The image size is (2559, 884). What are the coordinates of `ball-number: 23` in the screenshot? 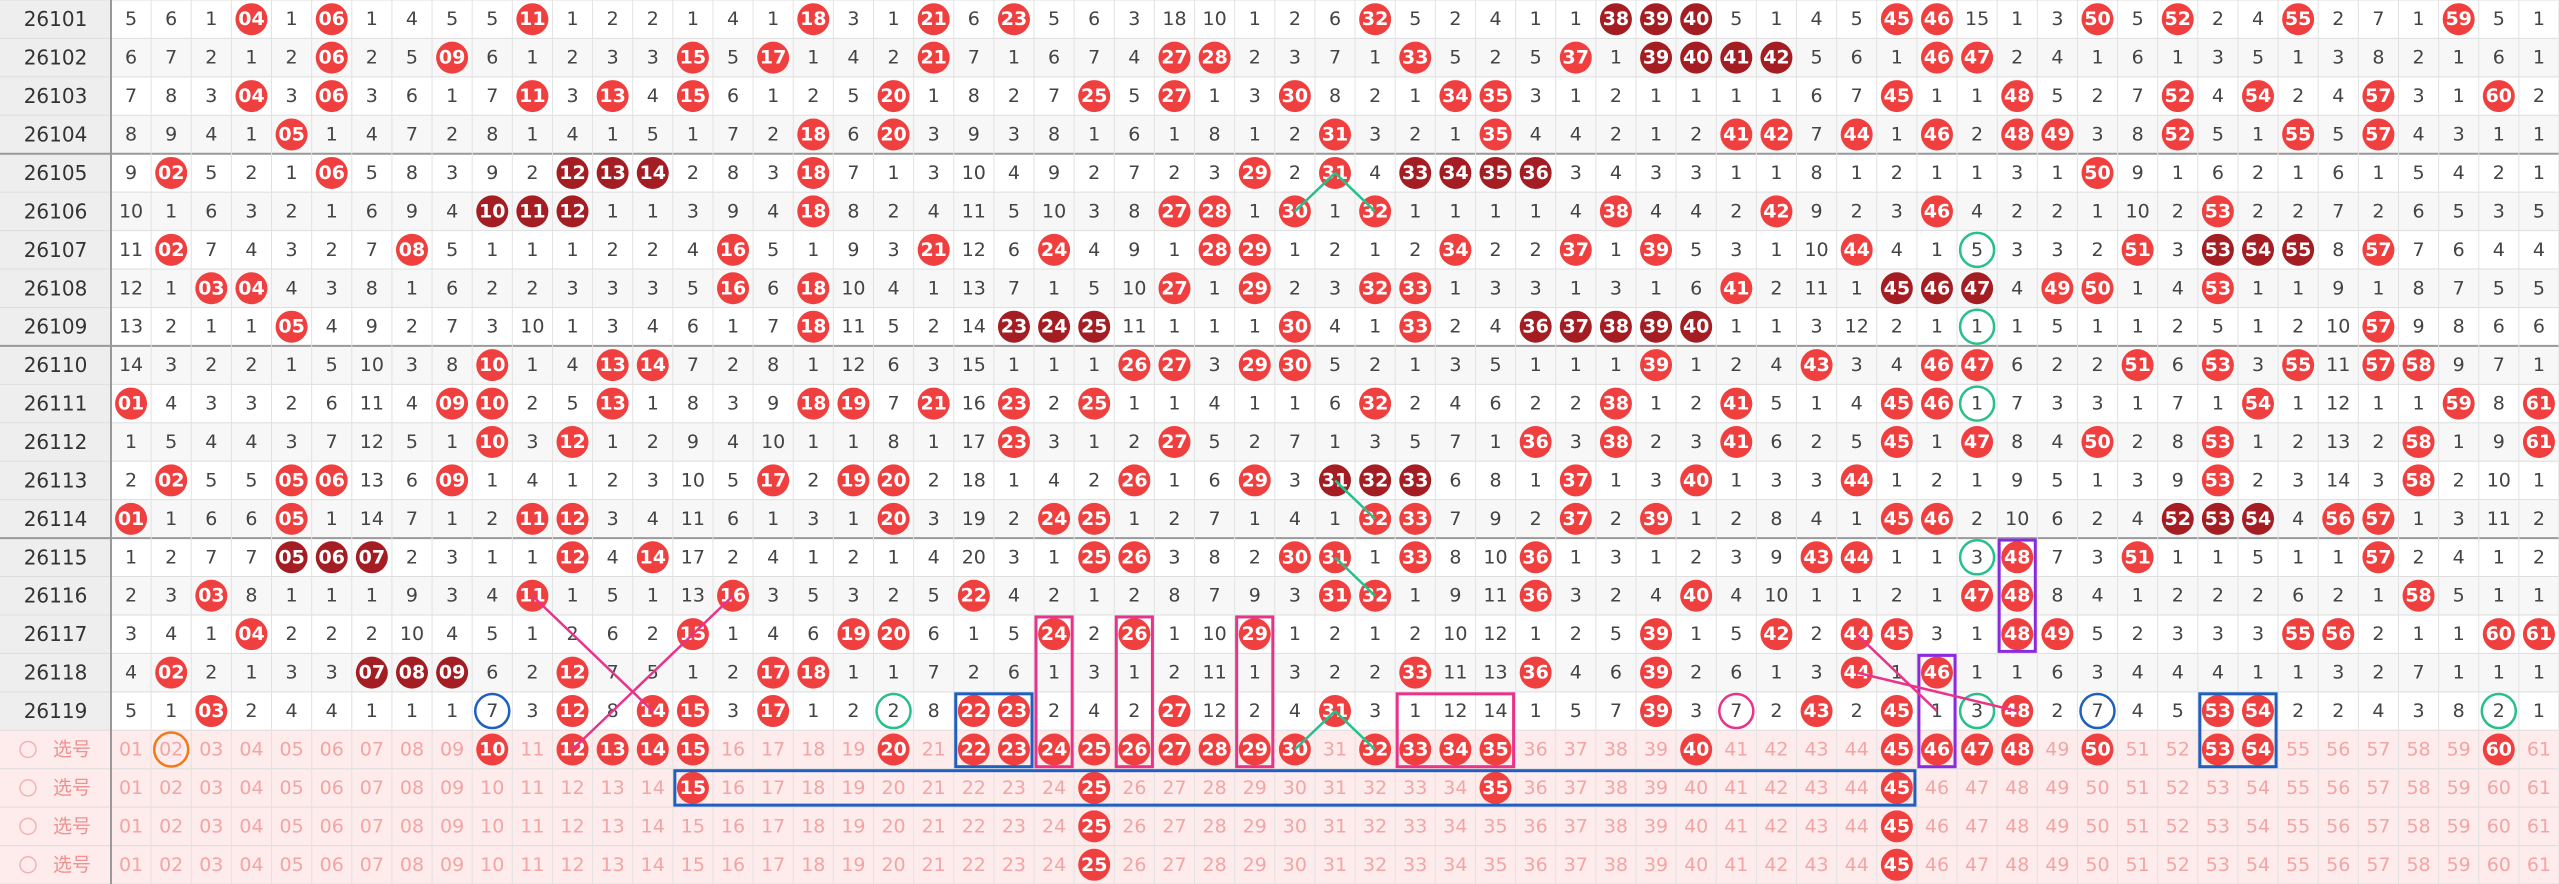 It's located at (1014, 327).